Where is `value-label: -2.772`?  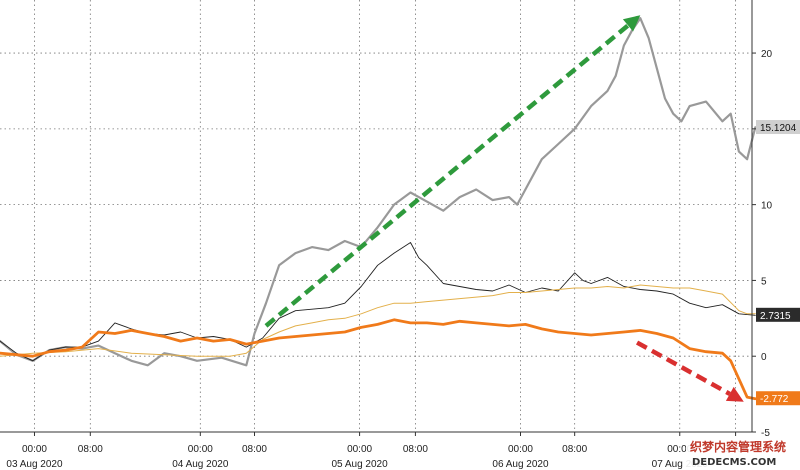 value-label: -2.772 is located at coordinates (774, 399).